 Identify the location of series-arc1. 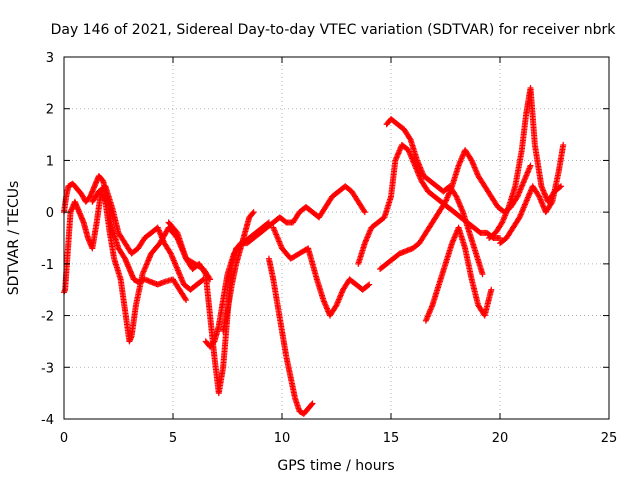
(125, 238).